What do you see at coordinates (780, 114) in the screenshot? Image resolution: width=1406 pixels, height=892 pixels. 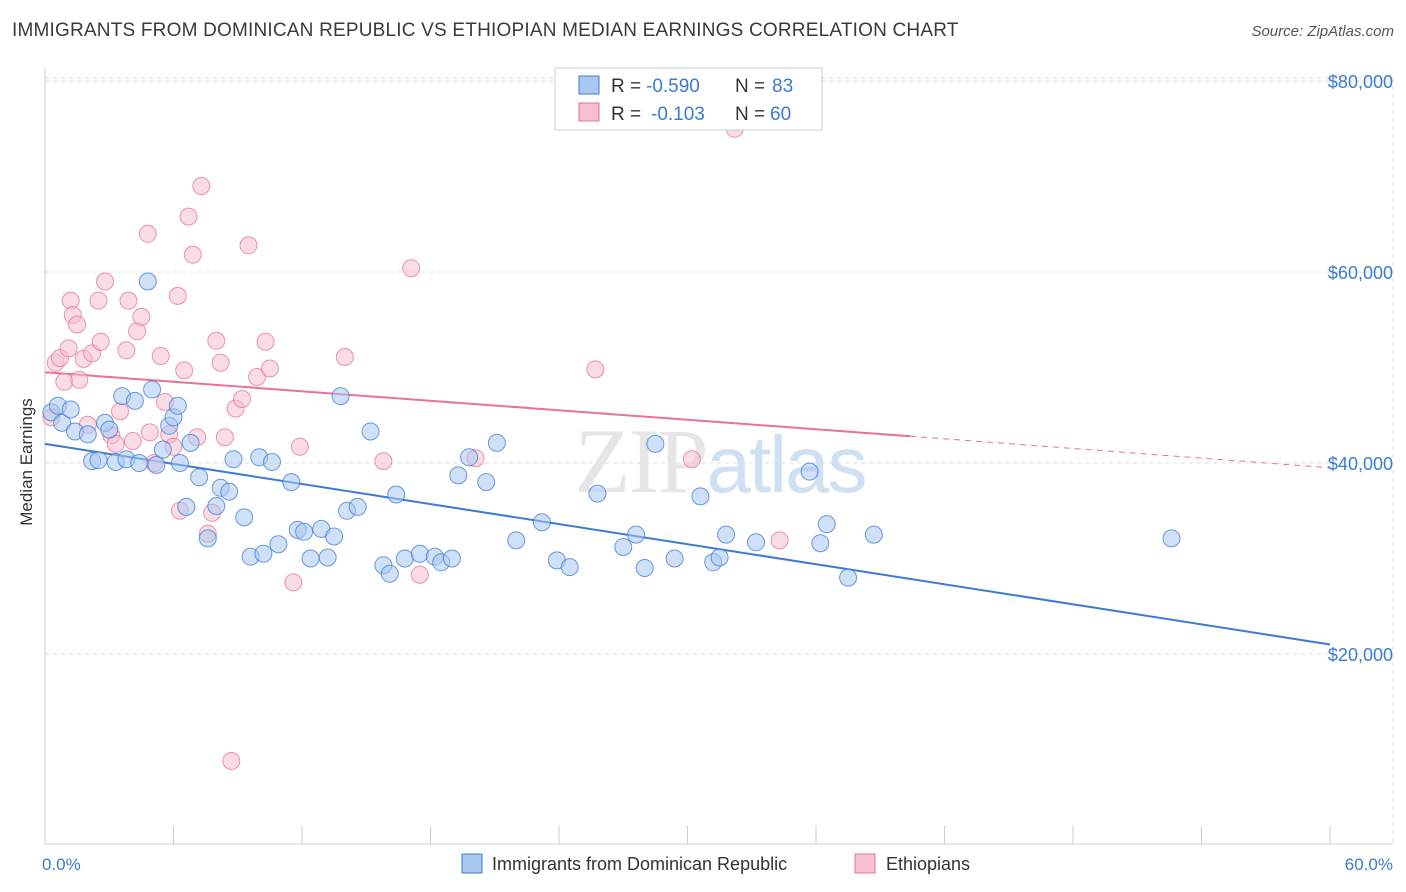 I see `legend-n-value-2: 60` at bounding box center [780, 114].